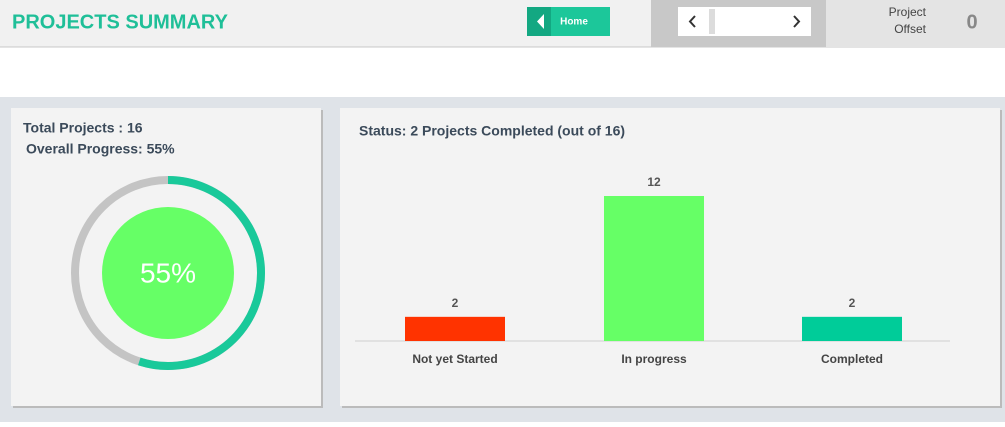  What do you see at coordinates (852, 359) in the screenshot?
I see `x-tick-label: Completed` at bounding box center [852, 359].